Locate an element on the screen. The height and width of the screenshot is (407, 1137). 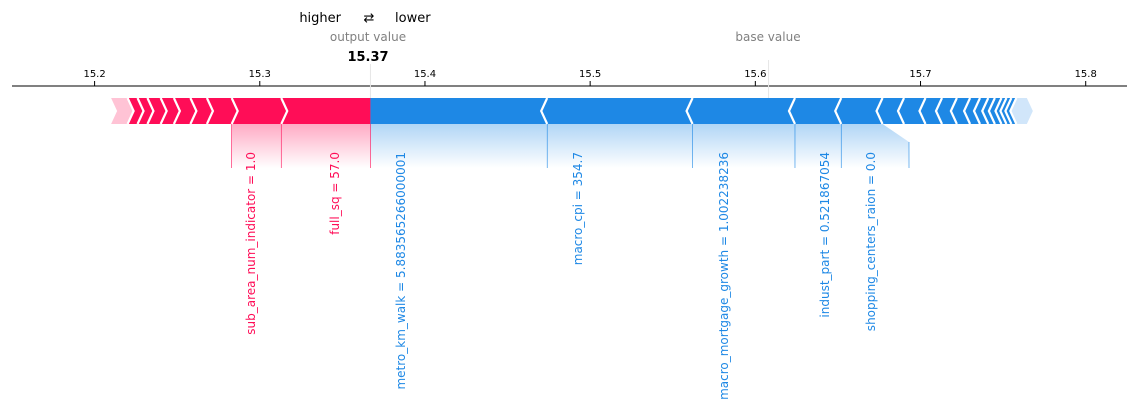
negative-fade is located at coordinates (639, 146).